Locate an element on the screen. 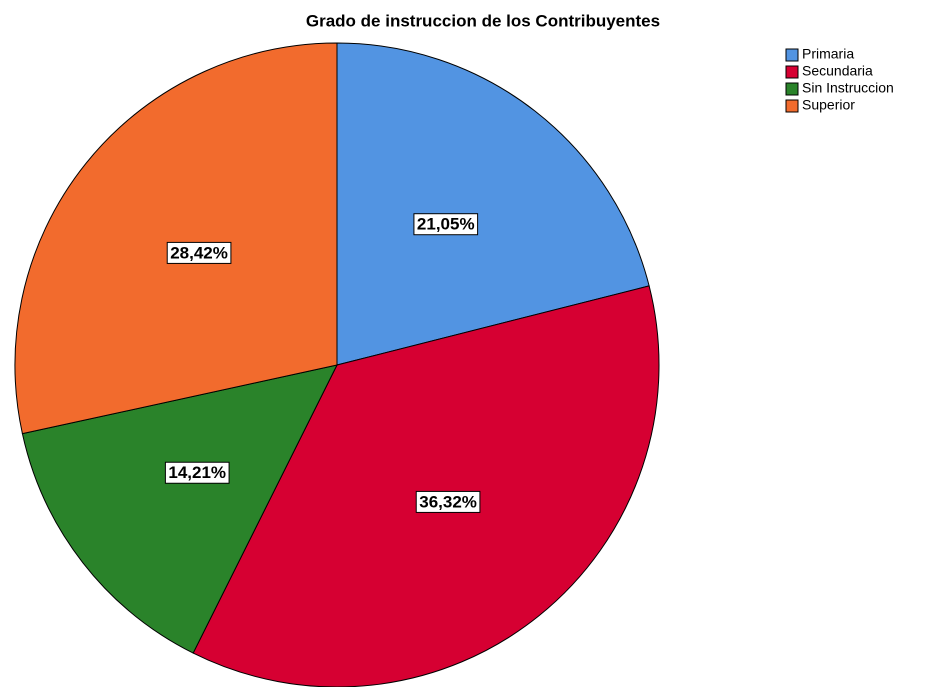  data-label-group: 14,21% is located at coordinates (197, 472).